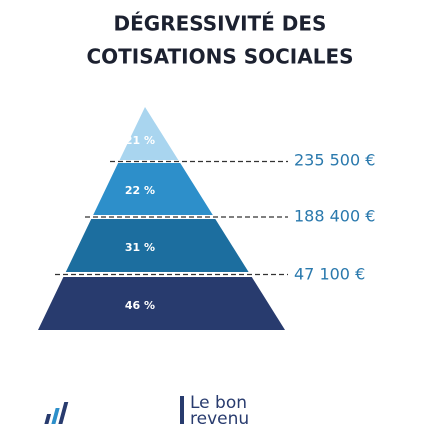 Image resolution: width=439 pixels, height=439 pixels. I want to click on threshold-label: 47 100 €, so click(329, 274).